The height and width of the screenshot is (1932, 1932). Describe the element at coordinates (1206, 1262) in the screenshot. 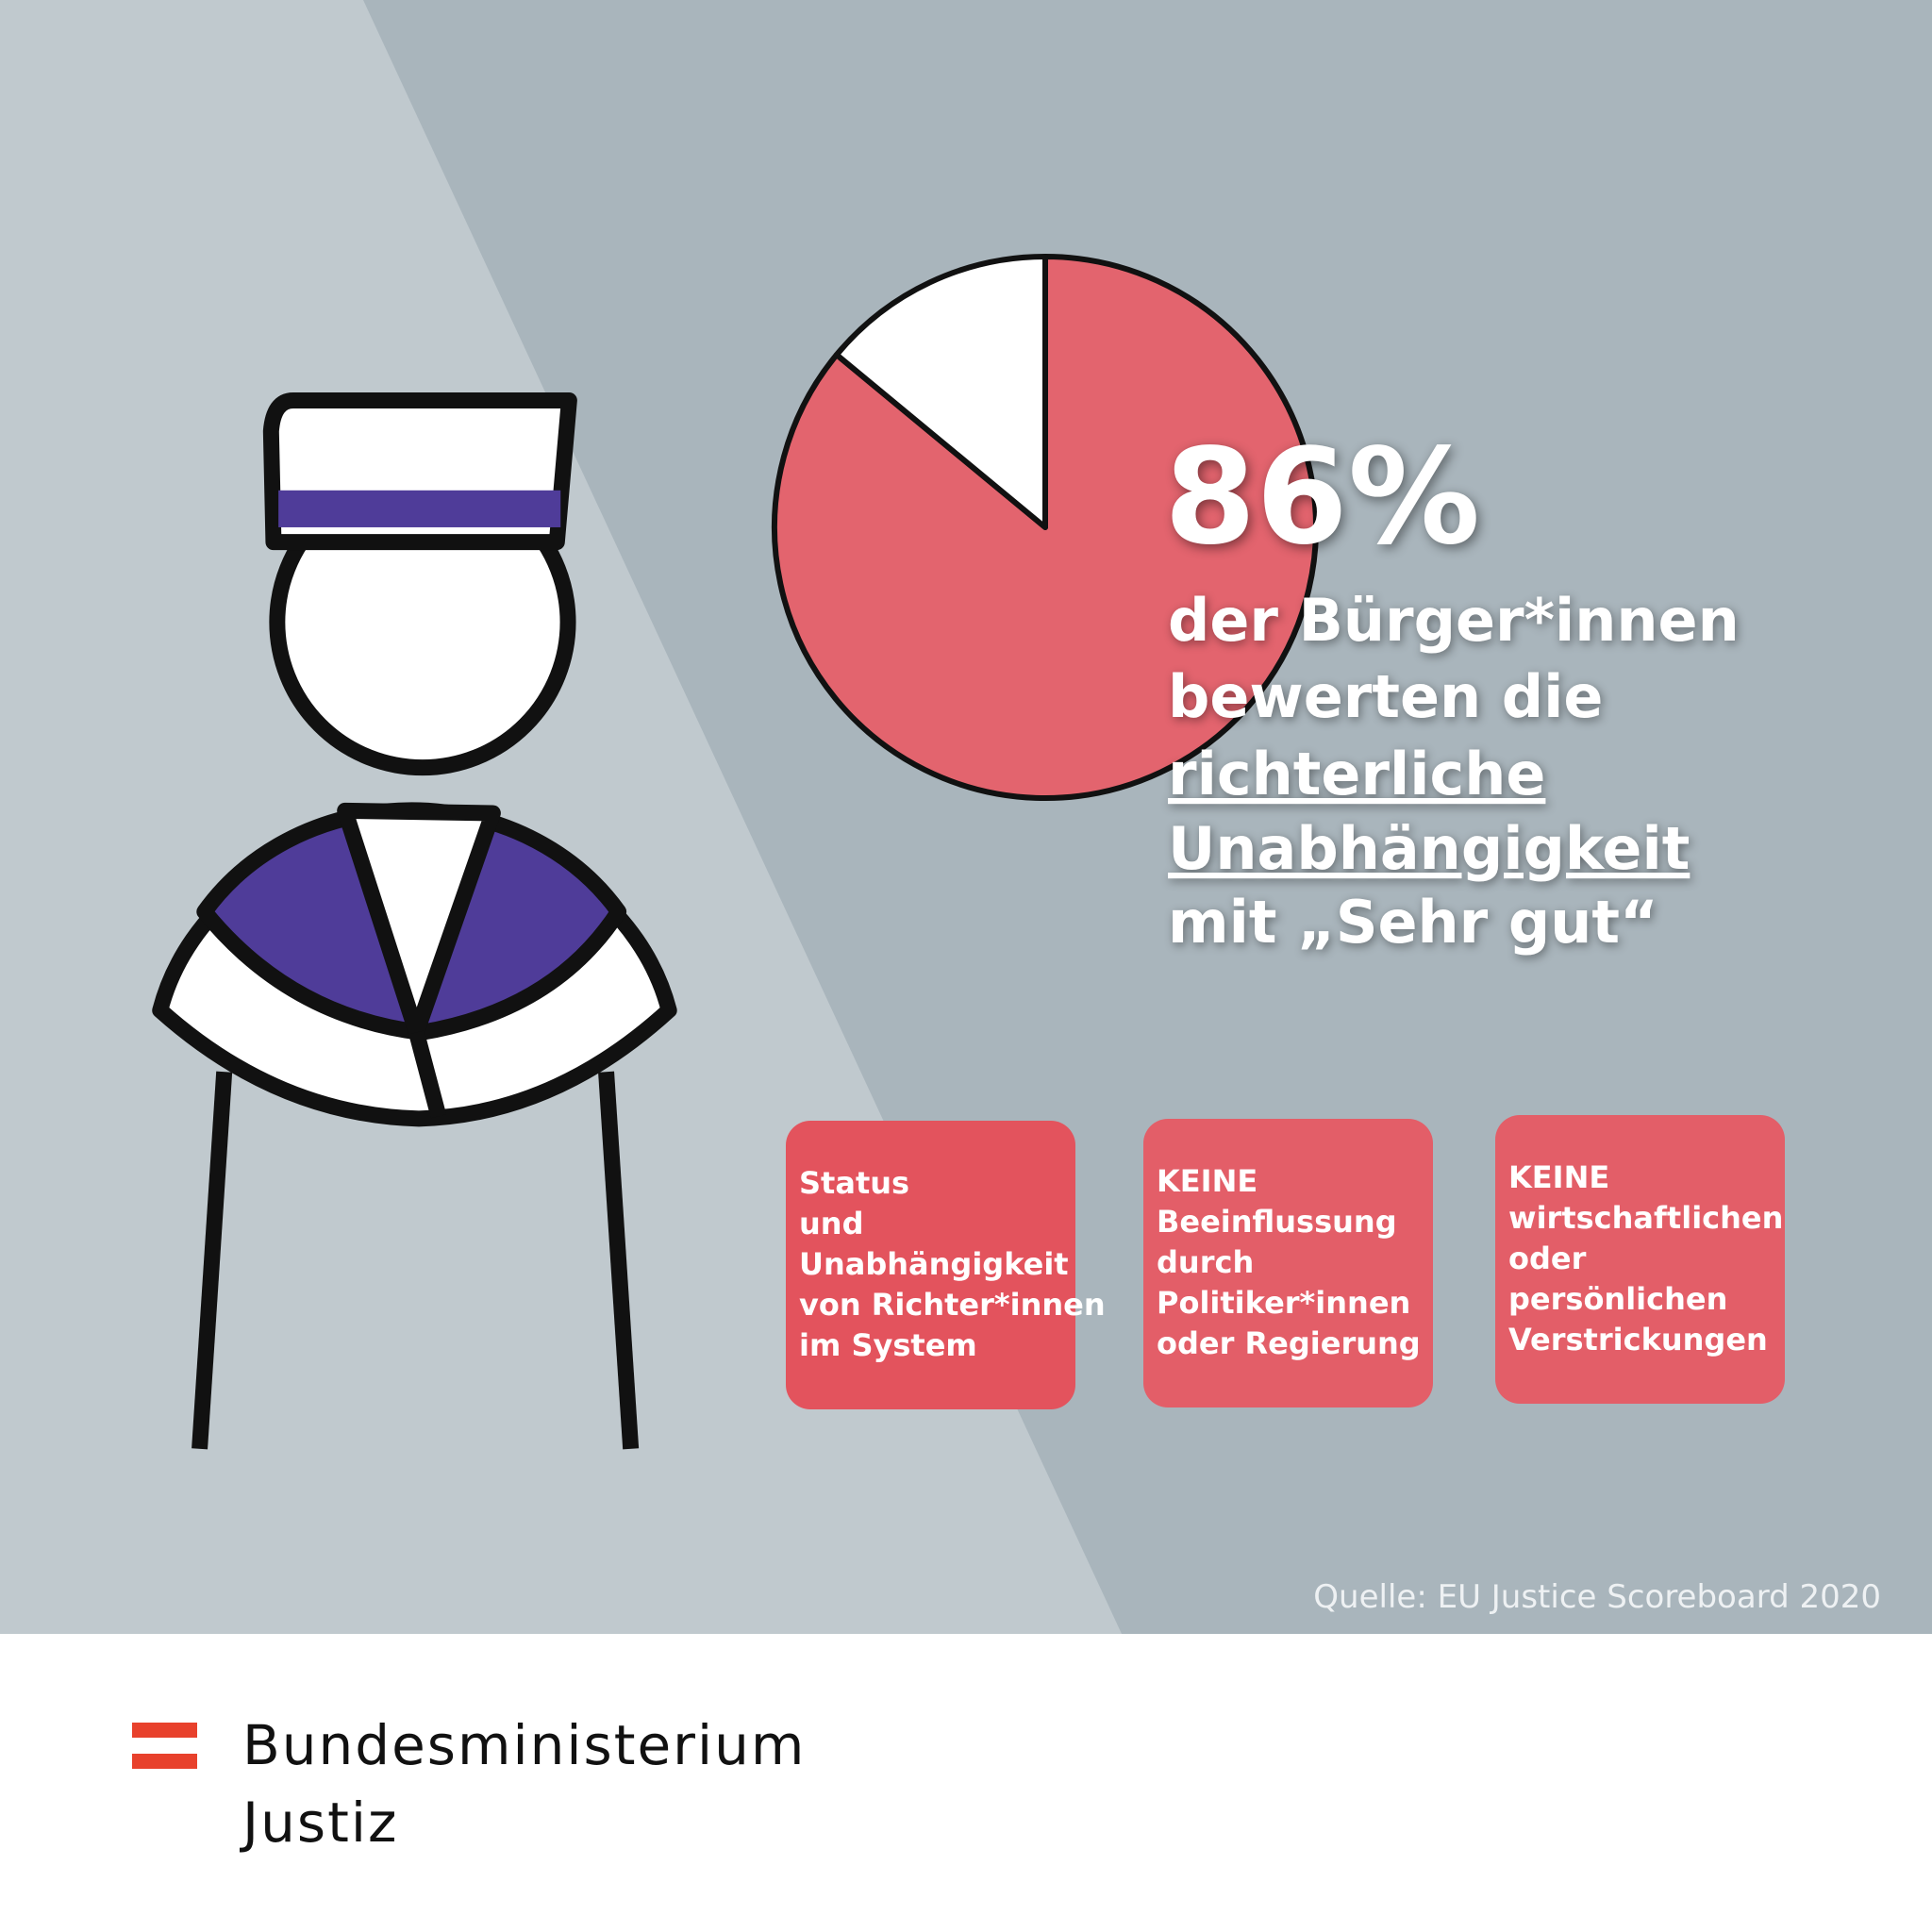

I see `info-box-line: durch` at that location.